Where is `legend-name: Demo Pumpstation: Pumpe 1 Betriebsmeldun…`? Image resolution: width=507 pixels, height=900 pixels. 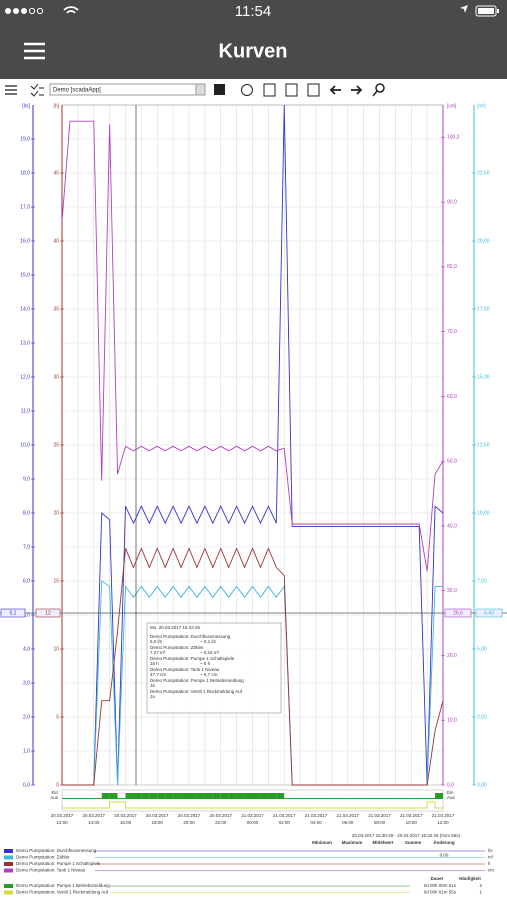
legend-name: Demo Pumpstation: Pumpe 1 Betriebsmeldun… is located at coordinates (63, 885).